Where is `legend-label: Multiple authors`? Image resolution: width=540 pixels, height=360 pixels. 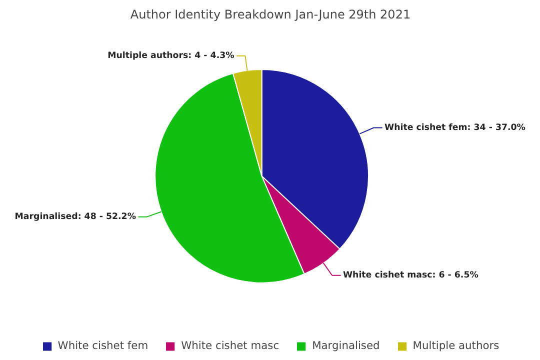 legend-label: Multiple authors is located at coordinates (456, 345).